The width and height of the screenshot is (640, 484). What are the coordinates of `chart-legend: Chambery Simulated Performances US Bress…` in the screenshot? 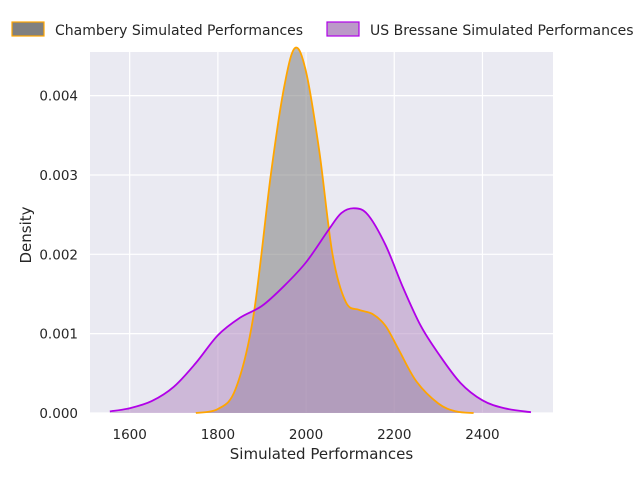 It's located at (322, 30).